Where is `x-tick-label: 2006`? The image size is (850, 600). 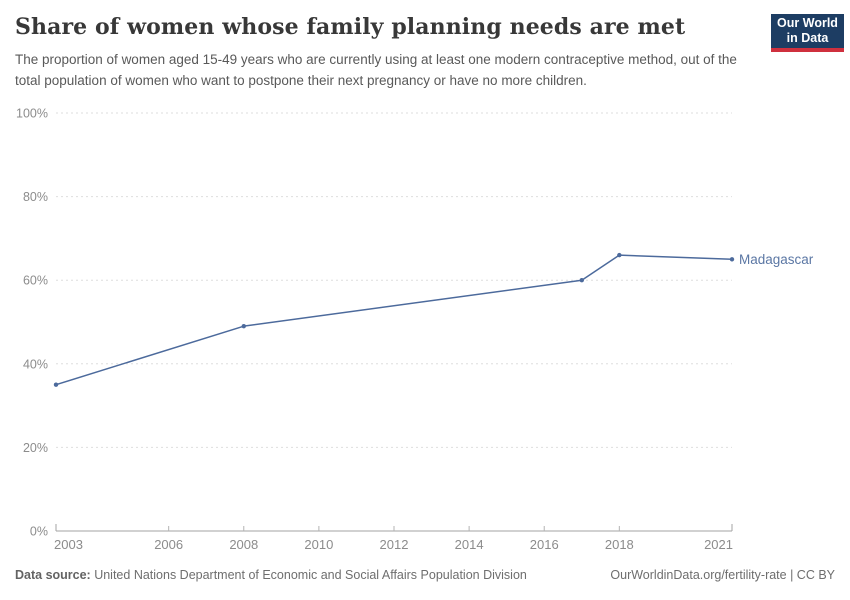 x-tick-label: 2006 is located at coordinates (168, 544).